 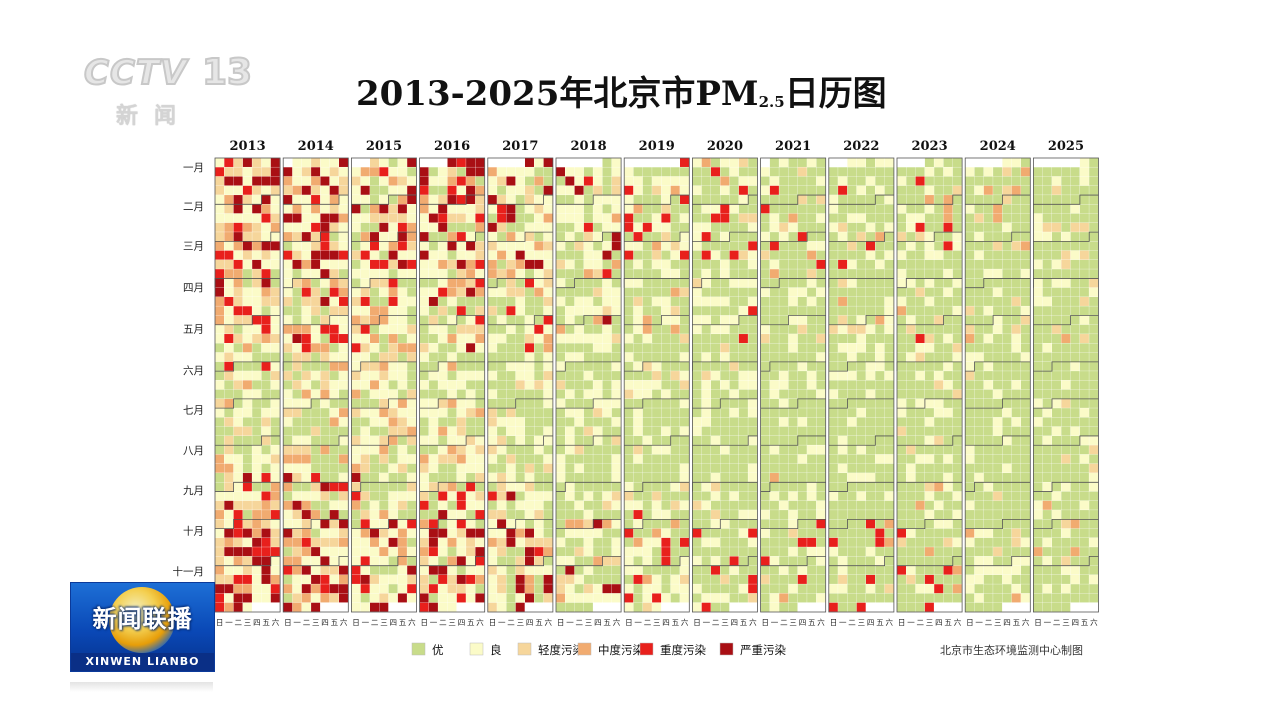 I want to click on weekday-label: 三, so click(x=793, y=622).